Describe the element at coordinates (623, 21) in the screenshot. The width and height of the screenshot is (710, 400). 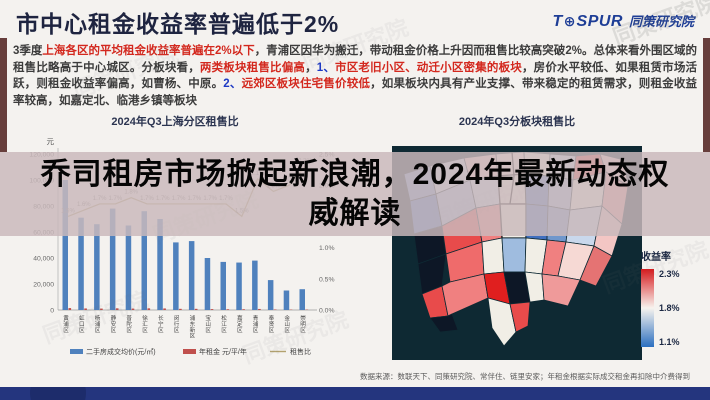
I see `tospur-logo: T ⊕ SPUR 同策研究院` at that location.